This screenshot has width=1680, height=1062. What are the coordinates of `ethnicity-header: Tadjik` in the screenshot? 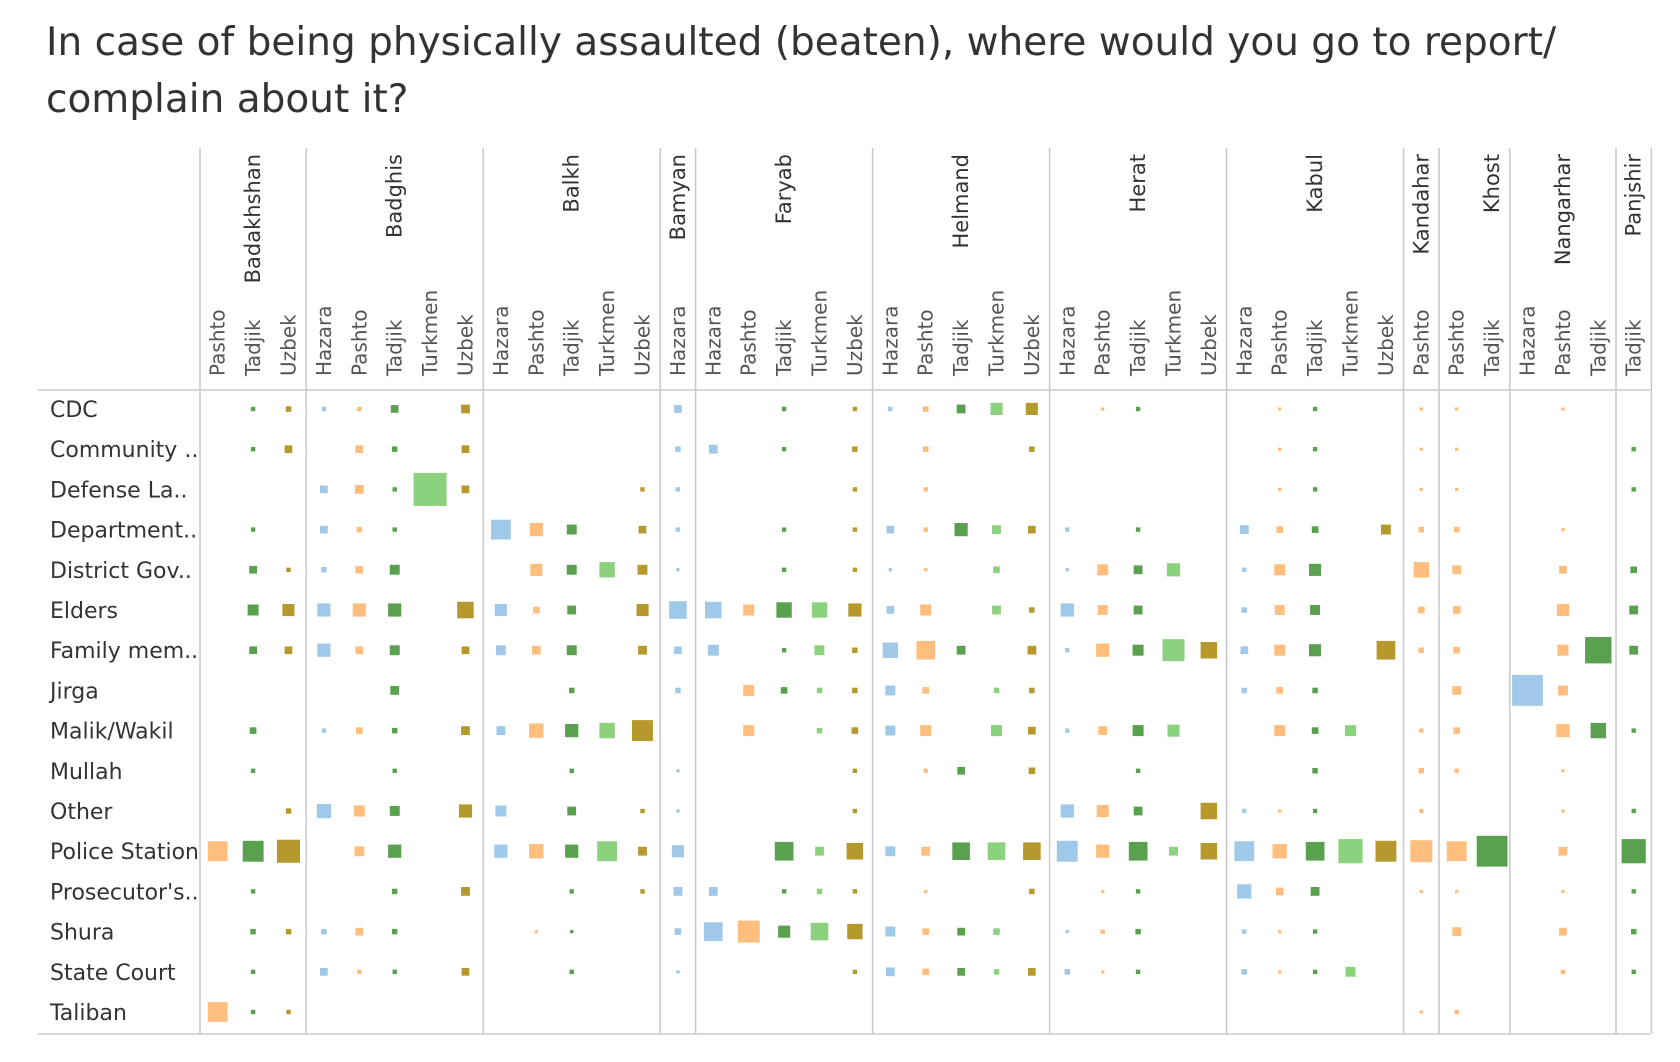 It's located at (253, 348).